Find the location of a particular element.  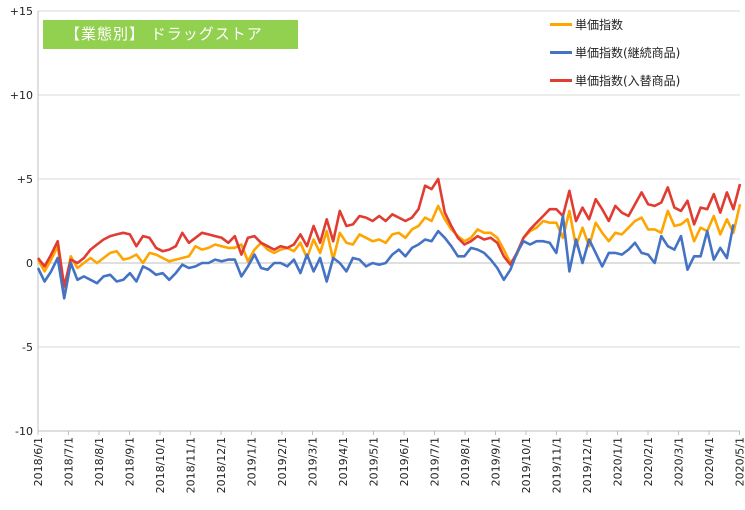

y-tick-label: 0 is located at coordinates (29, 263).